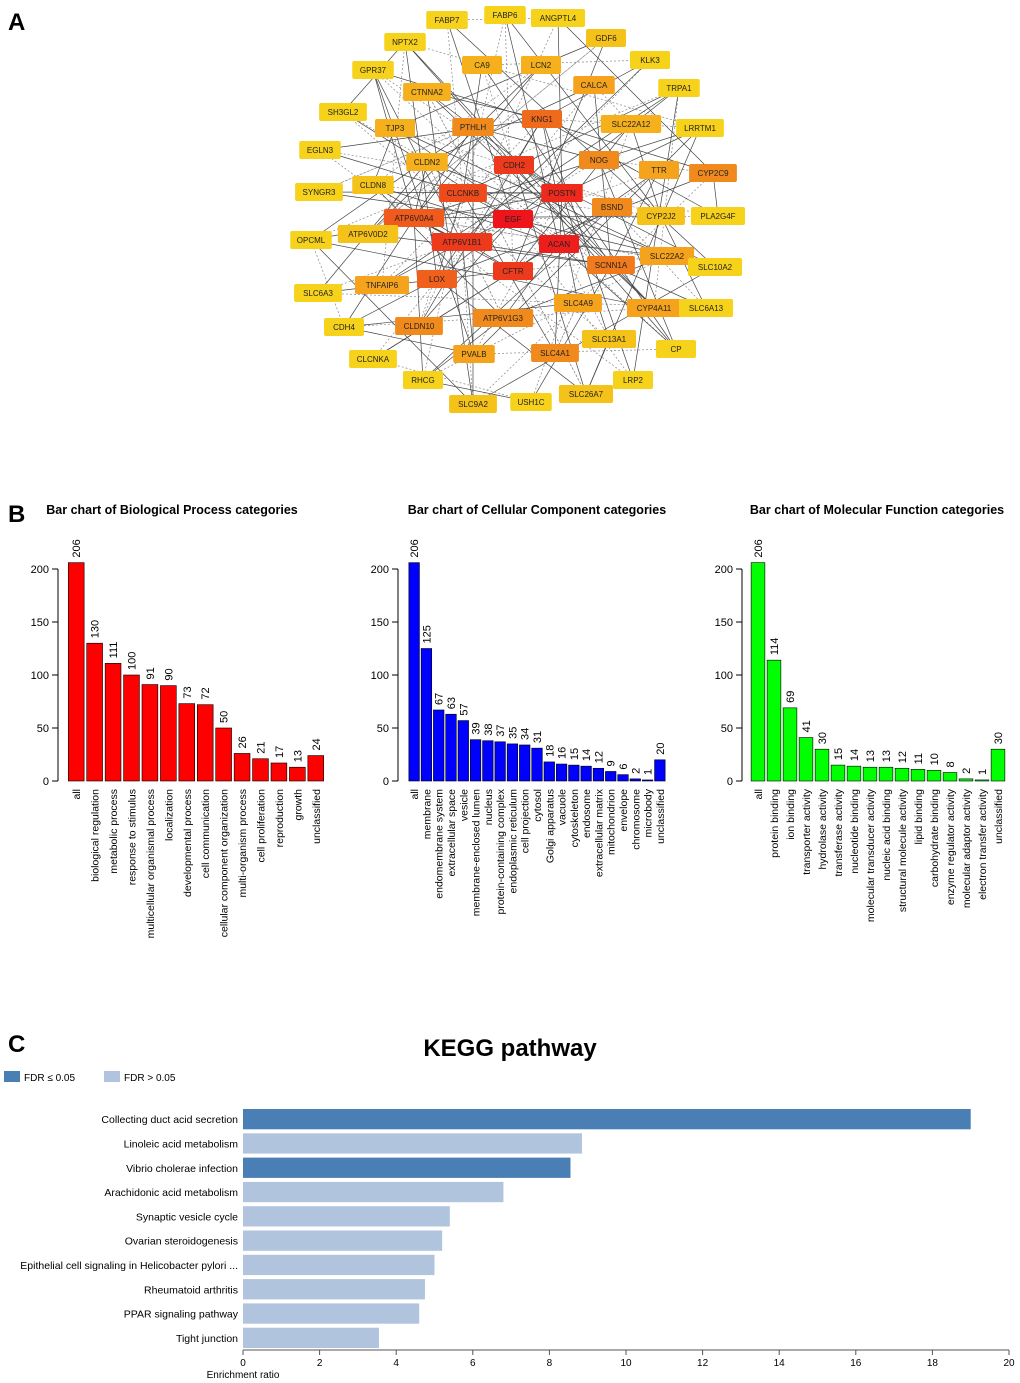 This screenshot has width=1020, height=1383. What do you see at coordinates (715, 267) in the screenshot?
I see `node-label: SLC10A2` at bounding box center [715, 267].